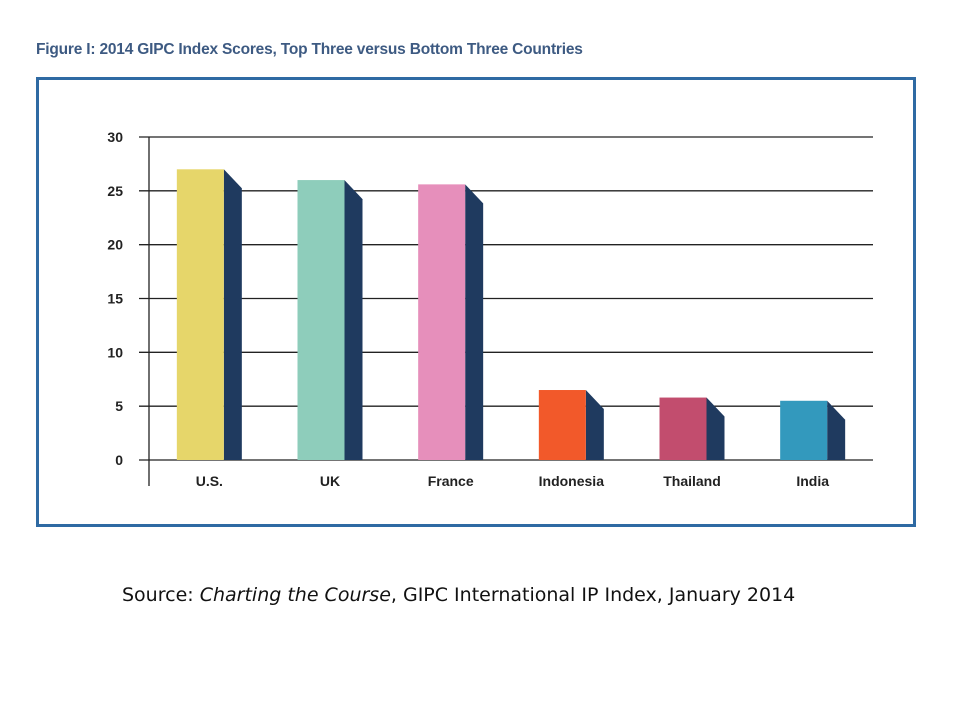  What do you see at coordinates (451, 481) in the screenshot?
I see `x-tick-label: France` at bounding box center [451, 481].